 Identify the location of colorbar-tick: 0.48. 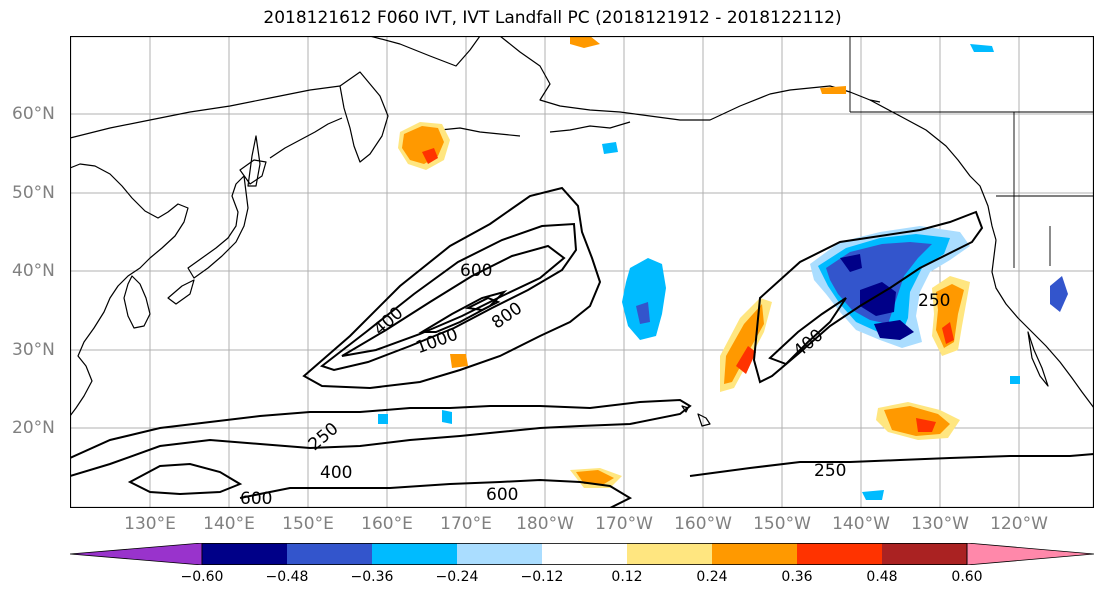
(882, 577).